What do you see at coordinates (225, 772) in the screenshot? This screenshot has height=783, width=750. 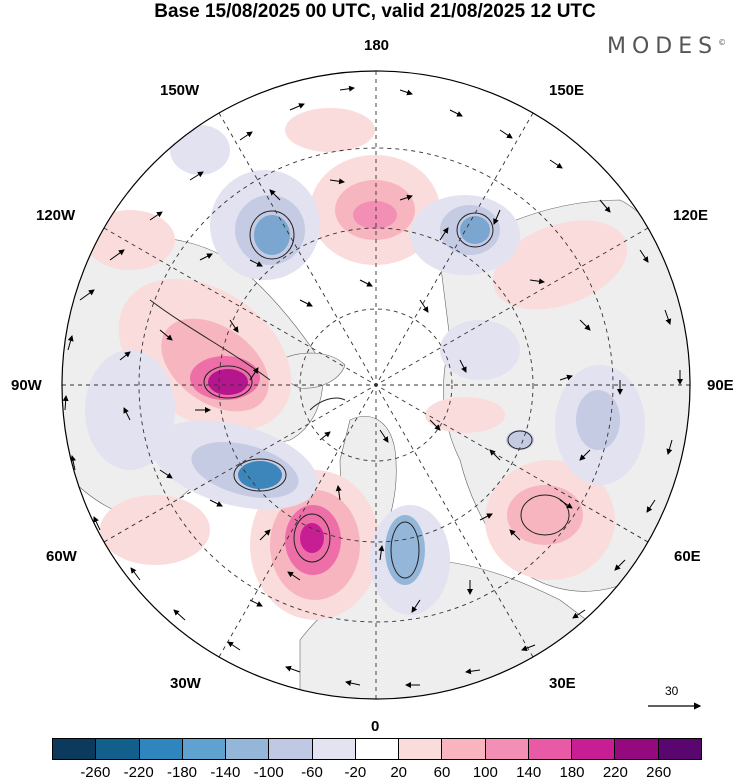 I see `colorbar-tick-label: -140` at bounding box center [225, 772].